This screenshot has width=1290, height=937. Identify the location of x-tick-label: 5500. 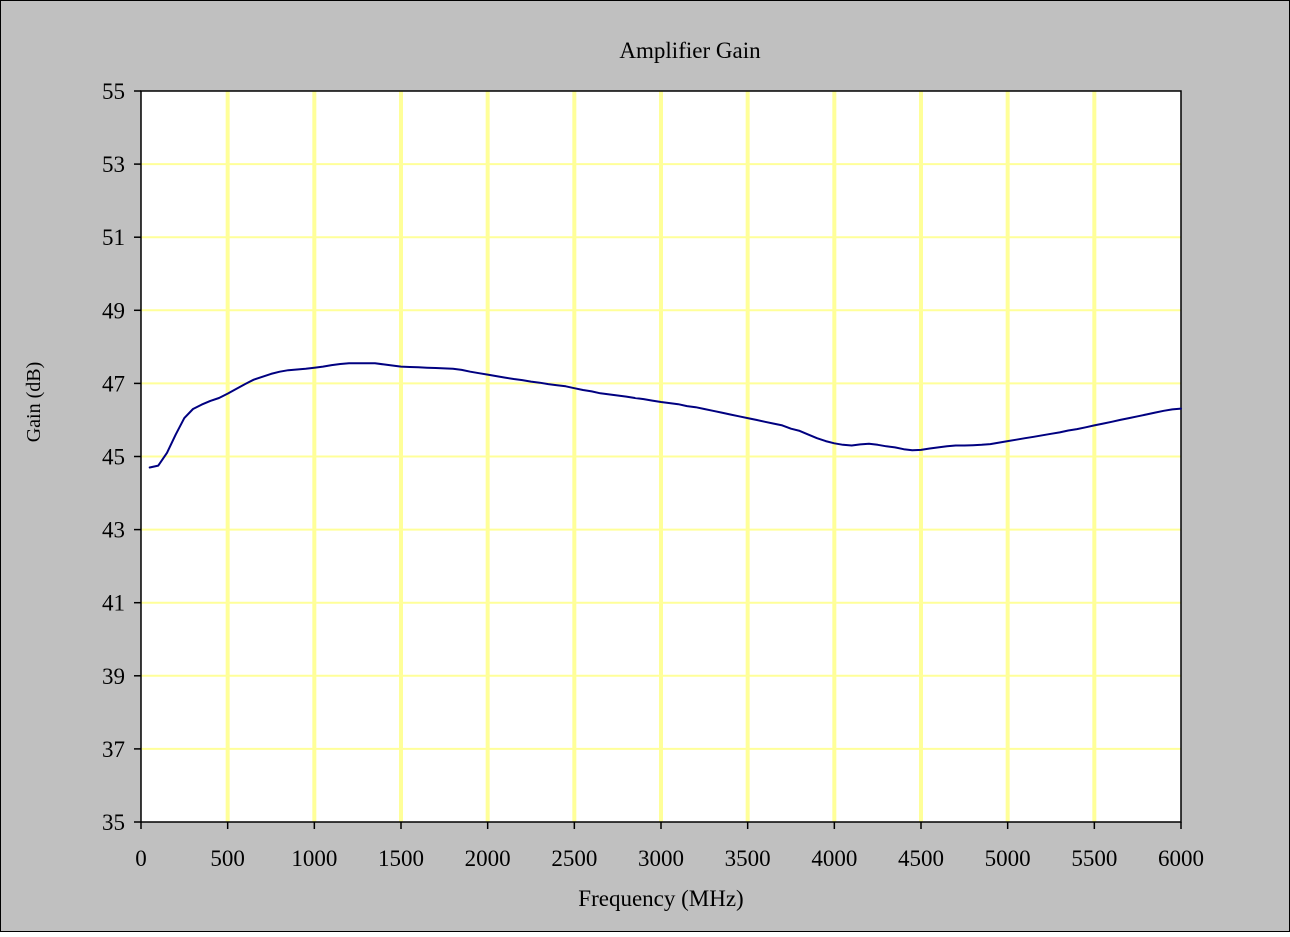
(1094, 858).